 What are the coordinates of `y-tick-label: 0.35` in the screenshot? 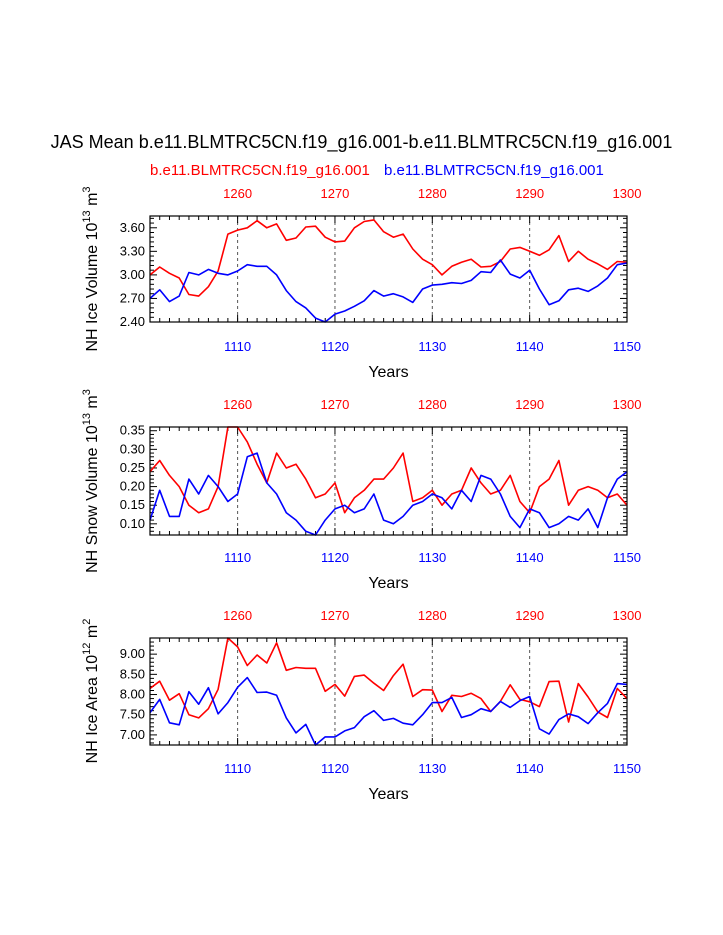 It's located at (132, 430).